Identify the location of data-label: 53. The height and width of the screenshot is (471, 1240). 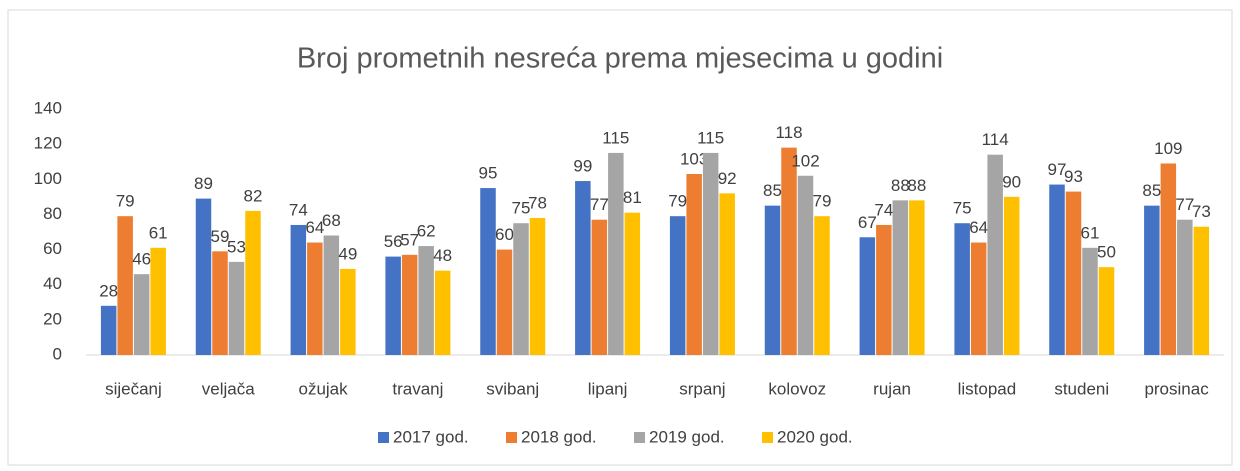
(236, 246).